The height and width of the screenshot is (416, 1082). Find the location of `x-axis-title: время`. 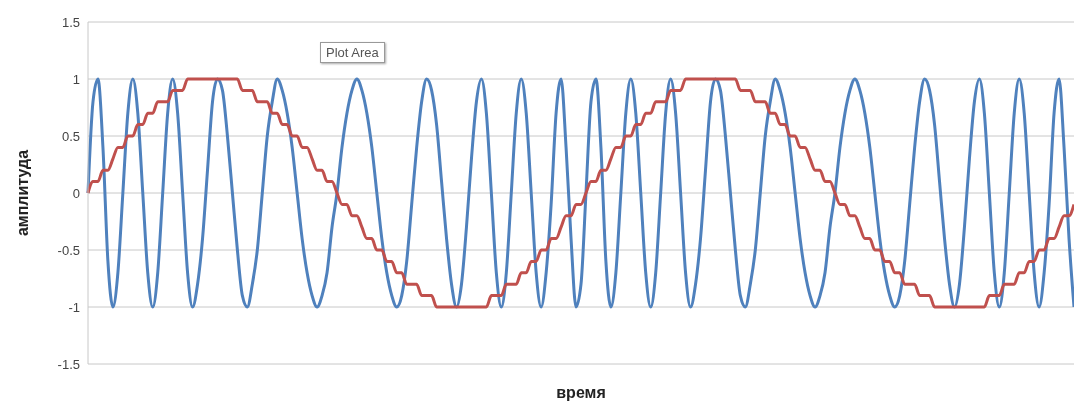

x-axis-title: время is located at coordinates (581, 392).